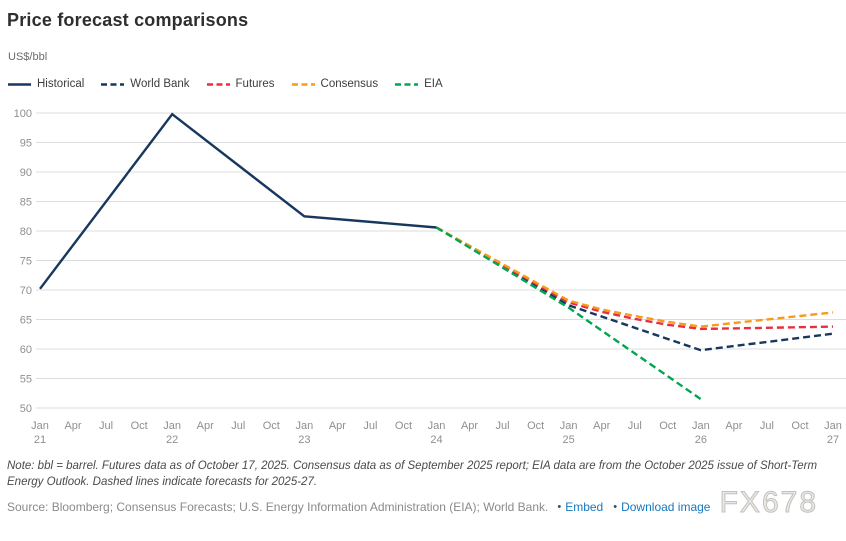 The width and height of the screenshot is (846, 541). I want to click on x-tick-year-label: 24, so click(436, 440).